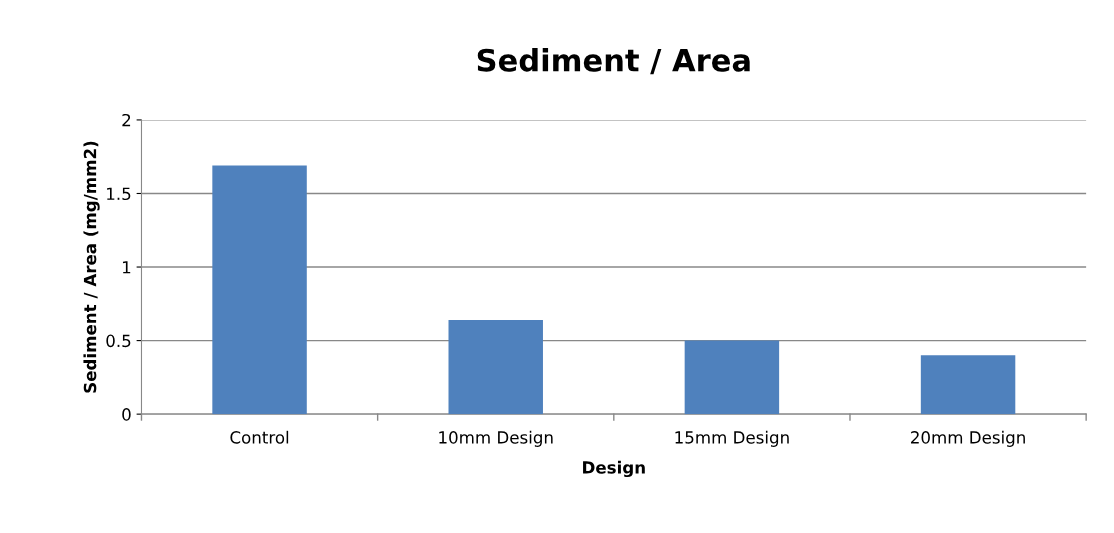 This screenshot has width=1114, height=533. What do you see at coordinates (613, 61) in the screenshot?
I see `chart-title: Sediment / Area` at bounding box center [613, 61].